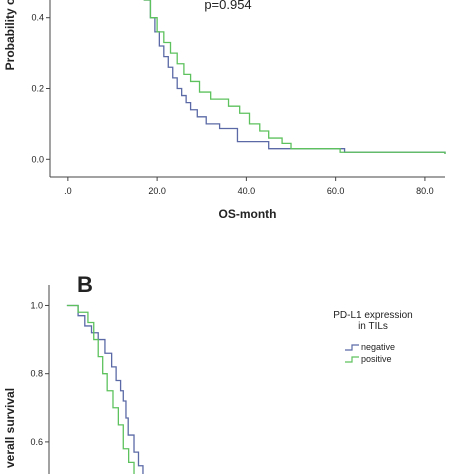 The height and width of the screenshot is (474, 474). Describe the element at coordinates (37, 159) in the screenshot. I see `y-tick-label: 0.0` at that location.